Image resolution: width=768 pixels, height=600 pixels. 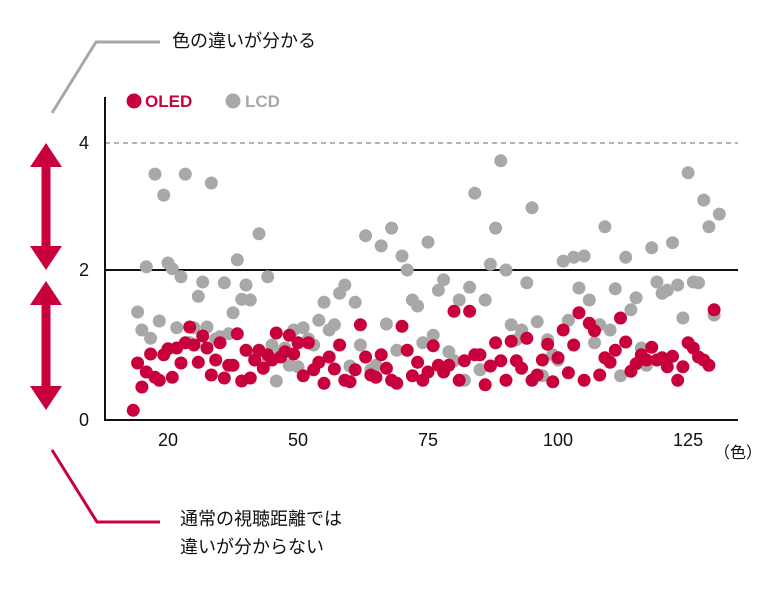 I want to click on x-tick-labels: 20 50 75 100 125, so click(x=430, y=440).